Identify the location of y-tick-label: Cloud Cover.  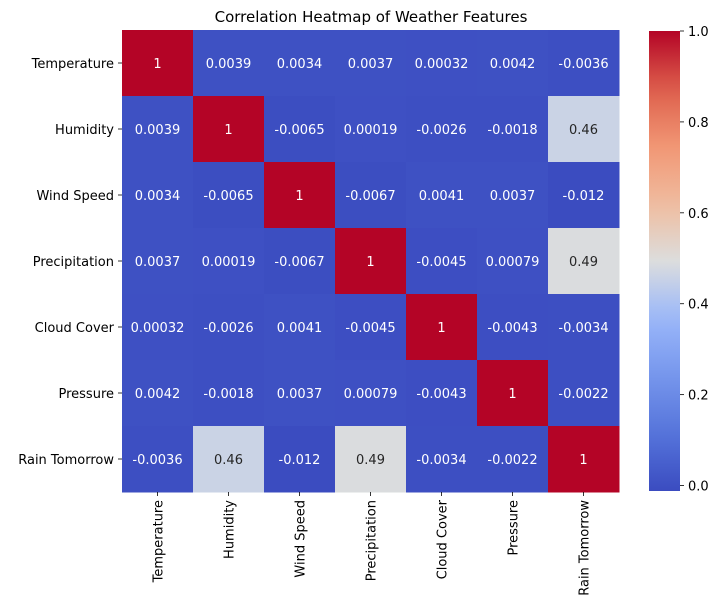
(75, 328).